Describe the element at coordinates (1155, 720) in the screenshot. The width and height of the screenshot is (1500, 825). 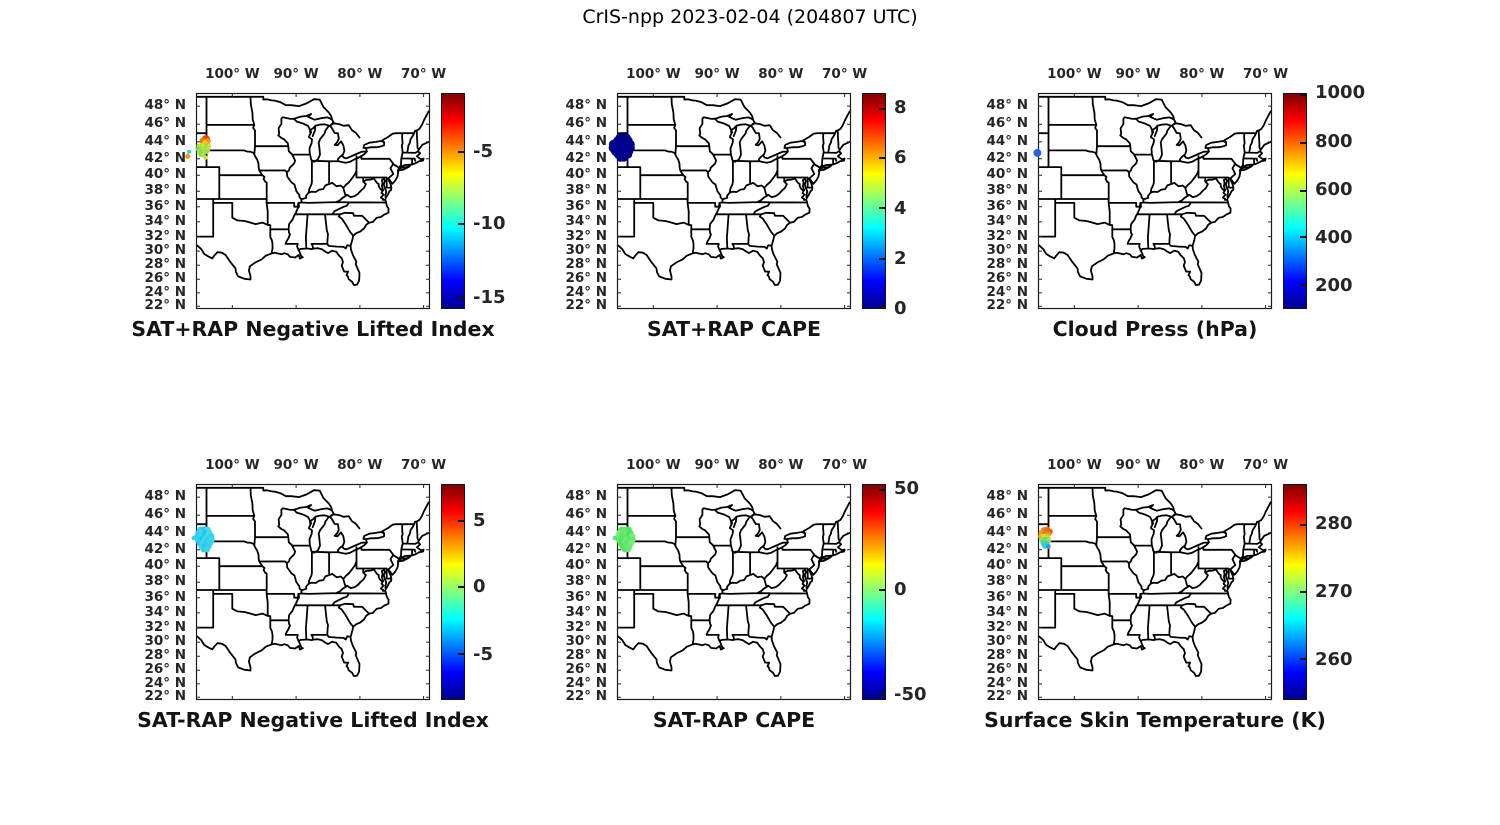
I see `panel-title: Surface Skin Temperature (K)` at that location.